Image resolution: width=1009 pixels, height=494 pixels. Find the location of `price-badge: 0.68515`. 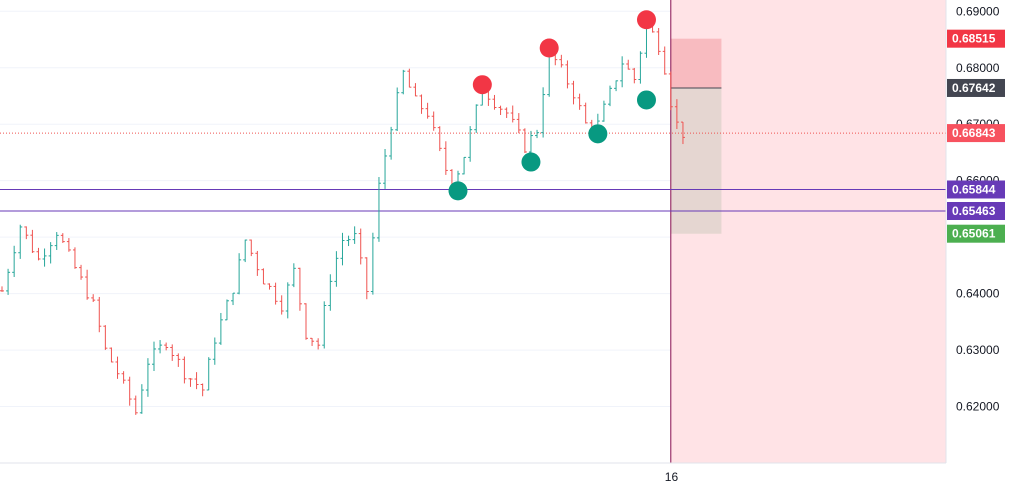

price-badge: 0.68515 is located at coordinates (976, 38).